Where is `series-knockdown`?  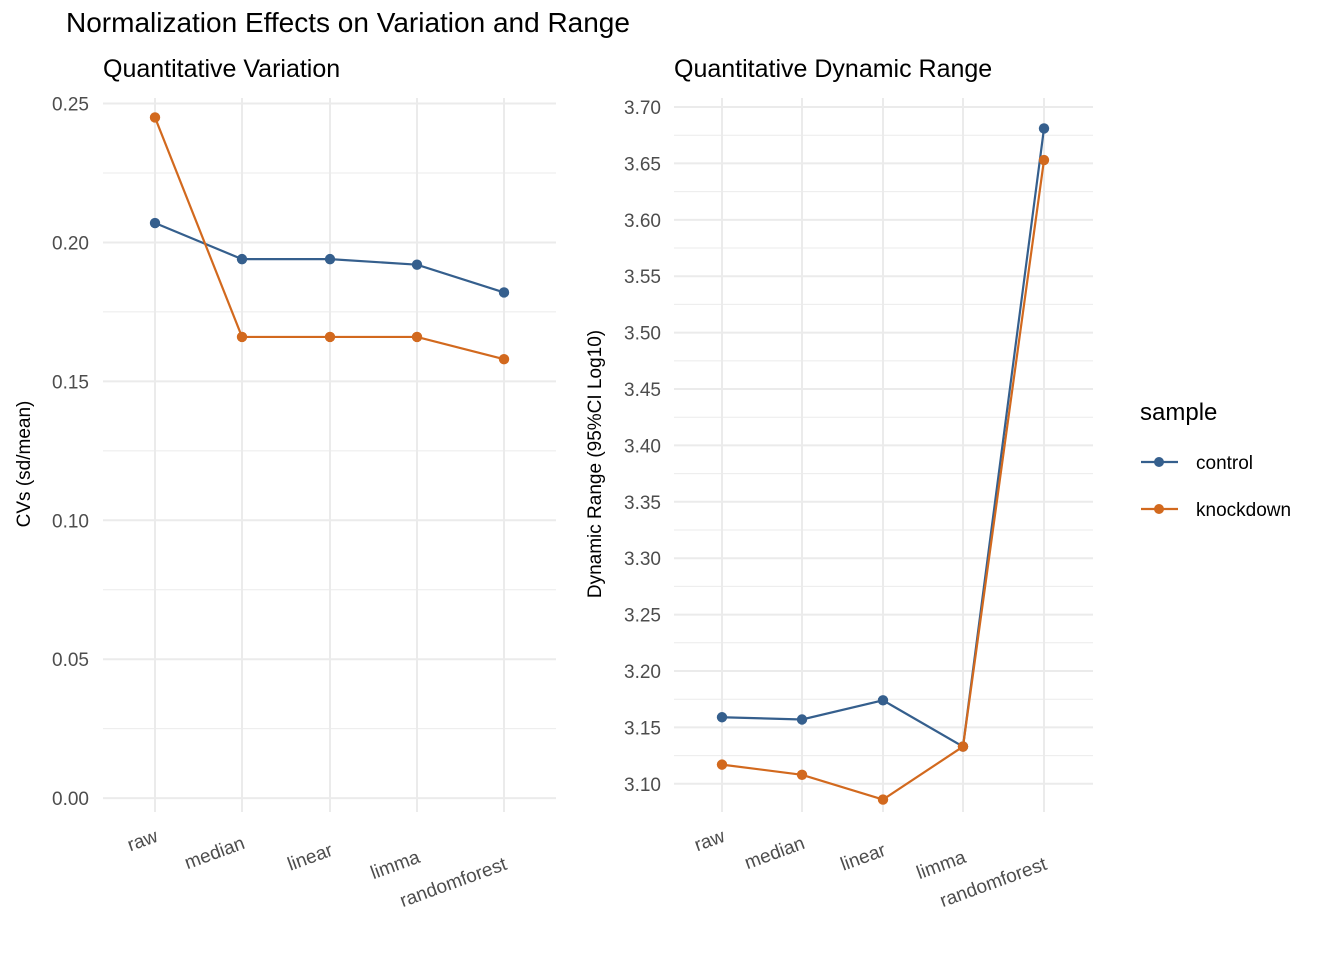
series-knockdown is located at coordinates (329, 238).